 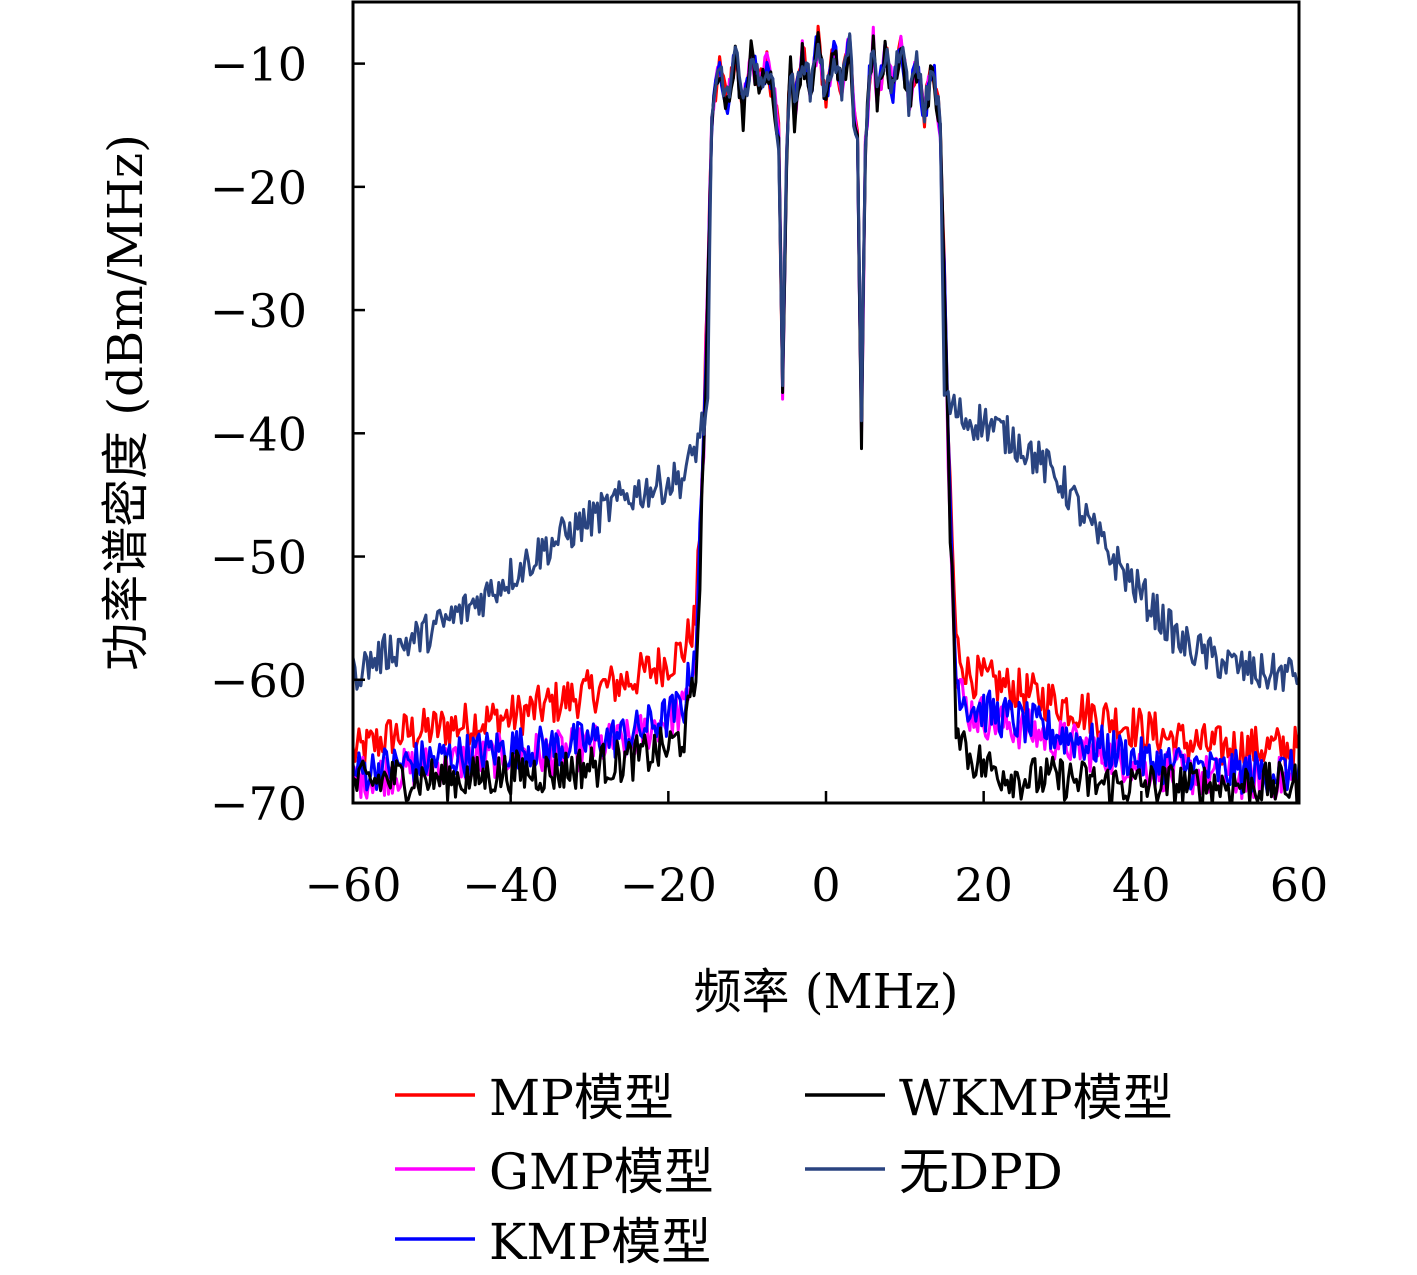 I want to click on legend-label: GMP模型, so click(x=601, y=1172).